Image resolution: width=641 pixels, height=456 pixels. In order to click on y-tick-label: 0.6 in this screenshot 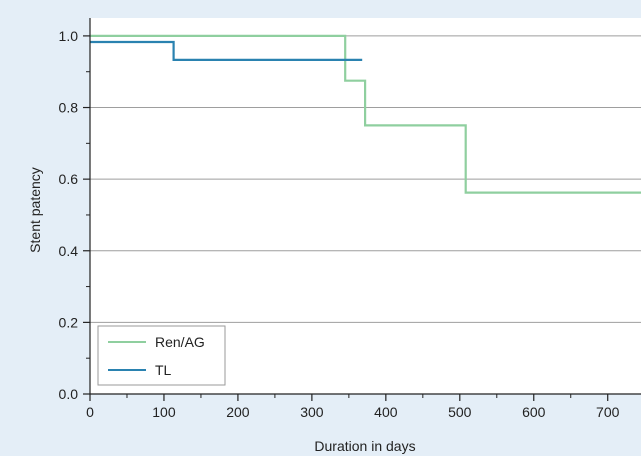, I will do `click(69, 179)`.